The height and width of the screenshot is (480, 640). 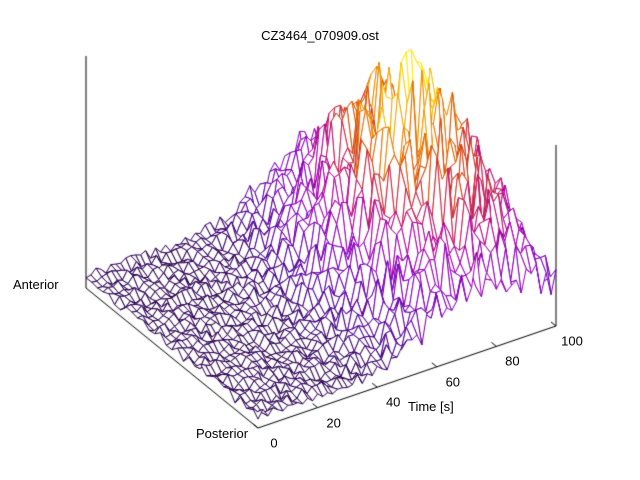 What do you see at coordinates (320, 35) in the screenshot?
I see `chart-title: CZ3464_070909.ost` at bounding box center [320, 35].